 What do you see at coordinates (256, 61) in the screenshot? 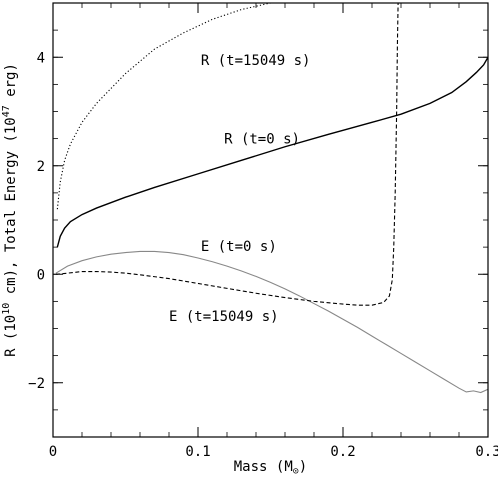
I see `annotation-r-t-15049-s: R (t=15049 s)` at bounding box center [256, 61].